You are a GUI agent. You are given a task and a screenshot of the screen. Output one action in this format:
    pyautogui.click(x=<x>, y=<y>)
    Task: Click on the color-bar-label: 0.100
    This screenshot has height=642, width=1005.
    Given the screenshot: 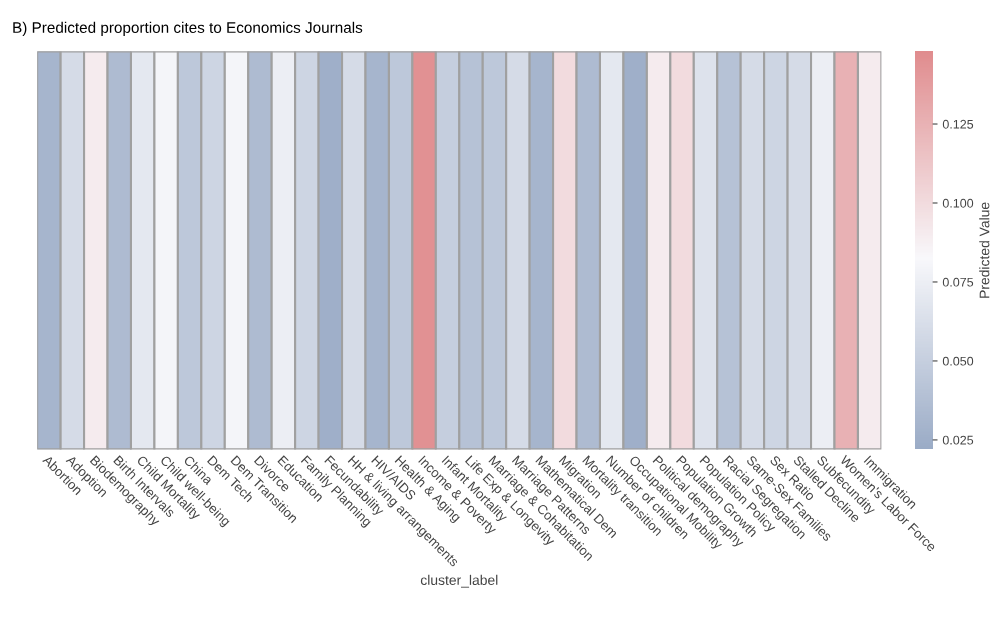 What is the action you would take?
    pyautogui.click(x=958, y=203)
    